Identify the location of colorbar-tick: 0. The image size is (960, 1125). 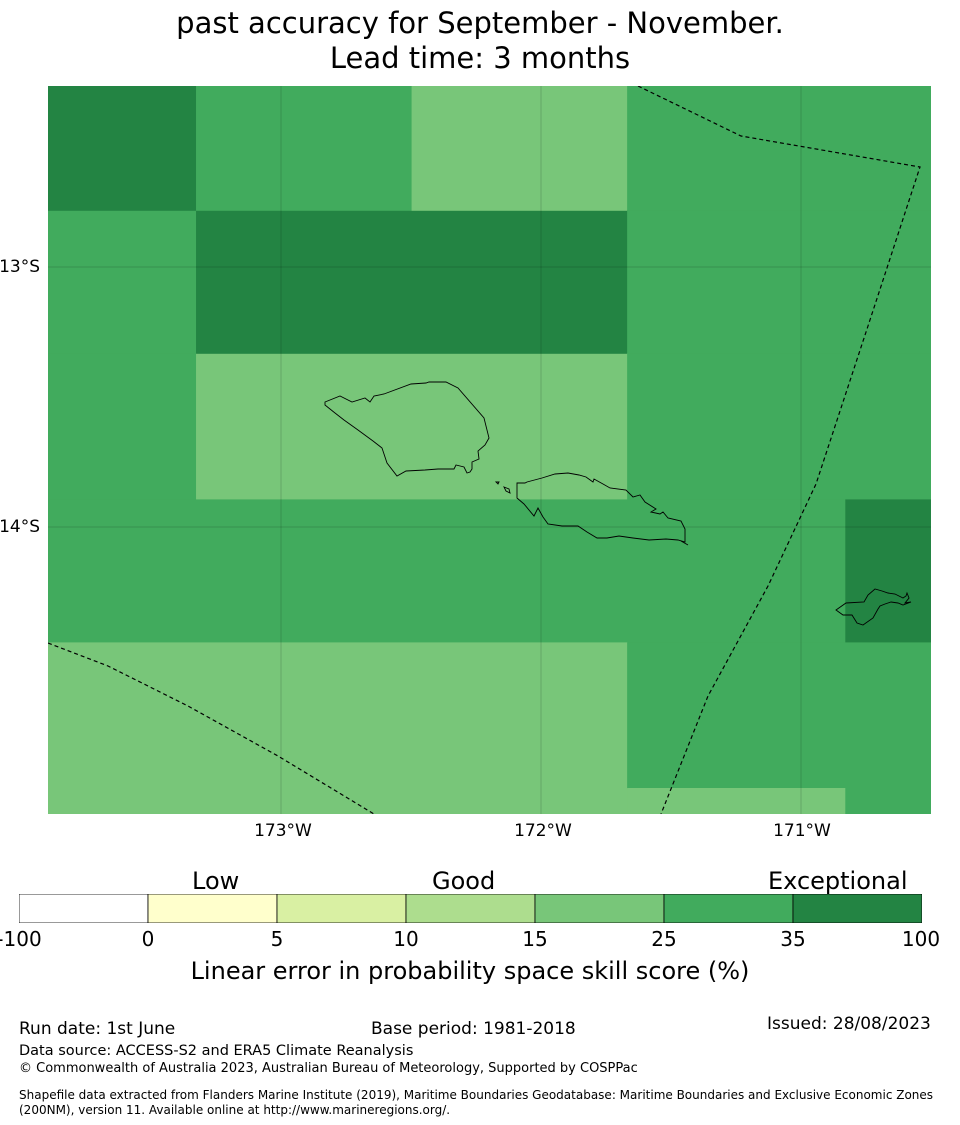
(148, 939).